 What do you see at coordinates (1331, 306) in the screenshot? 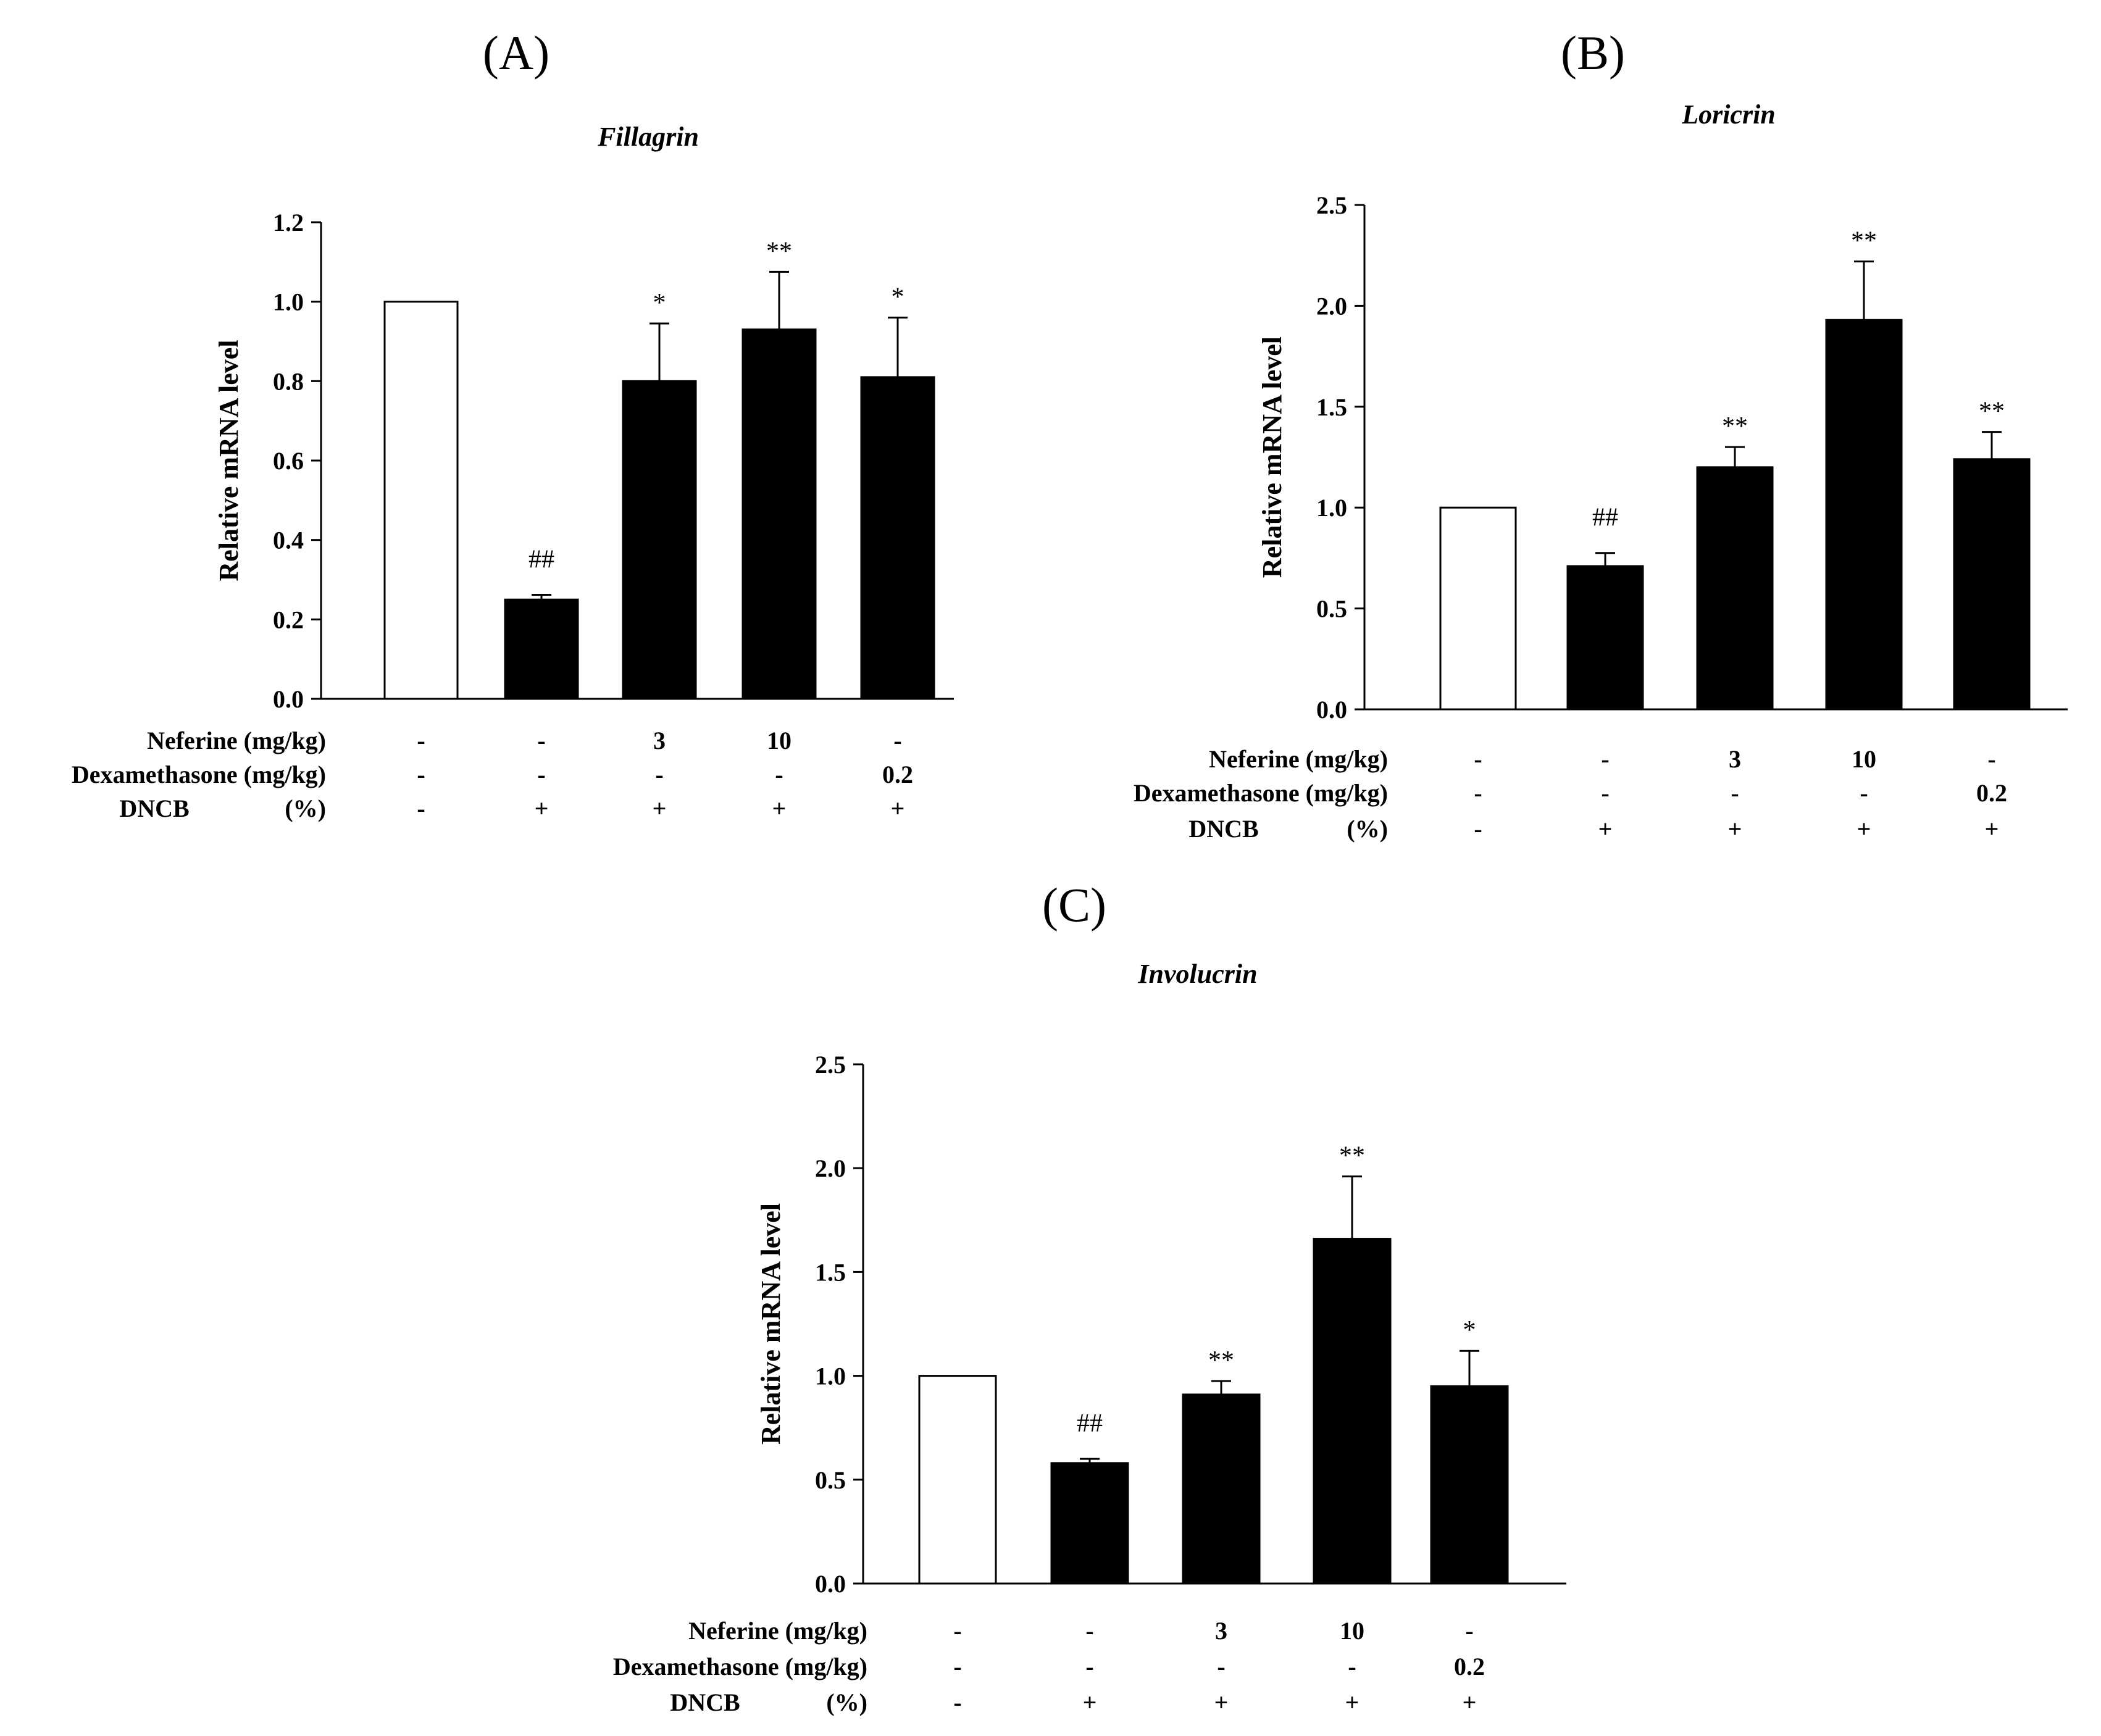
I see `y-tick-label: 2.0` at bounding box center [1331, 306].